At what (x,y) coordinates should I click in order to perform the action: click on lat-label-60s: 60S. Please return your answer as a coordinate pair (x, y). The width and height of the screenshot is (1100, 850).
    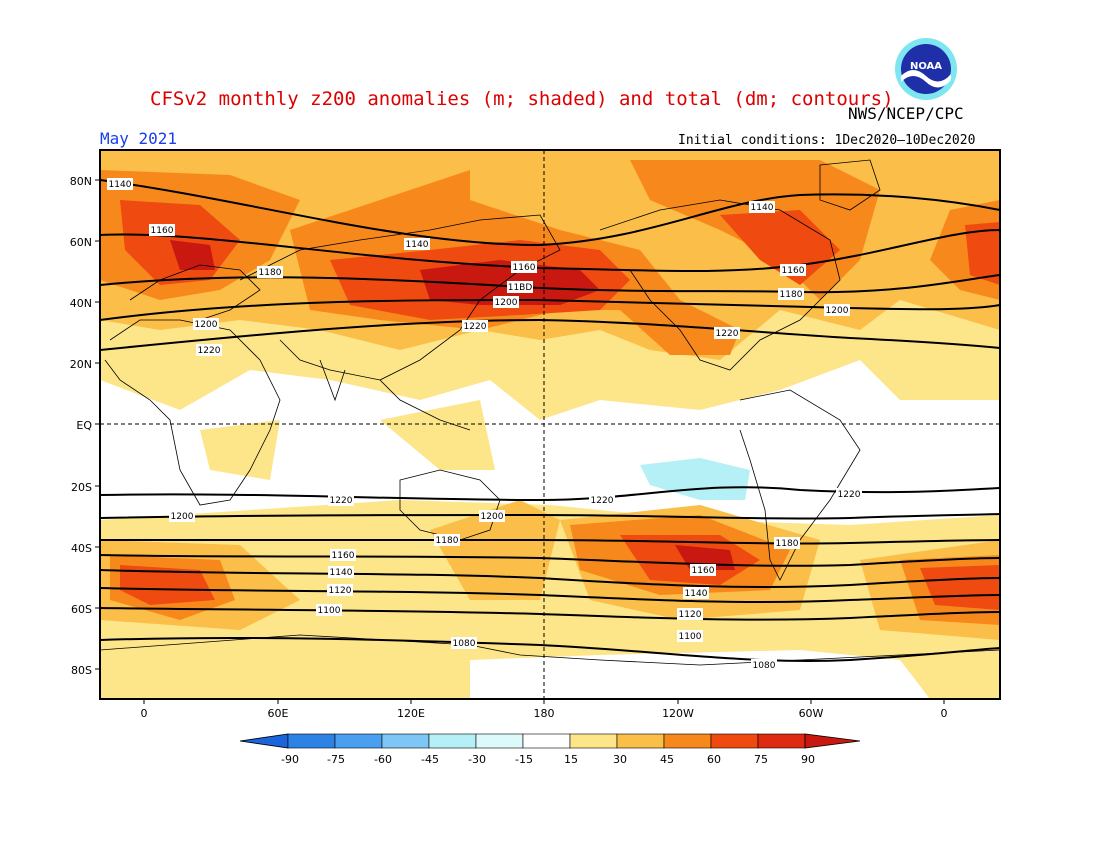
    Looking at the image, I should click on (81, 609).